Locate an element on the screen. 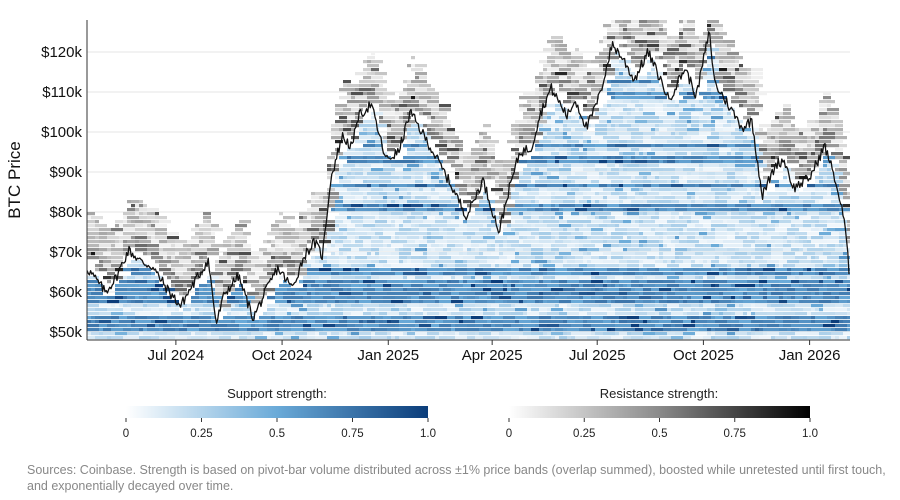  colorbar-tick-label: 1.0 is located at coordinates (810, 434).